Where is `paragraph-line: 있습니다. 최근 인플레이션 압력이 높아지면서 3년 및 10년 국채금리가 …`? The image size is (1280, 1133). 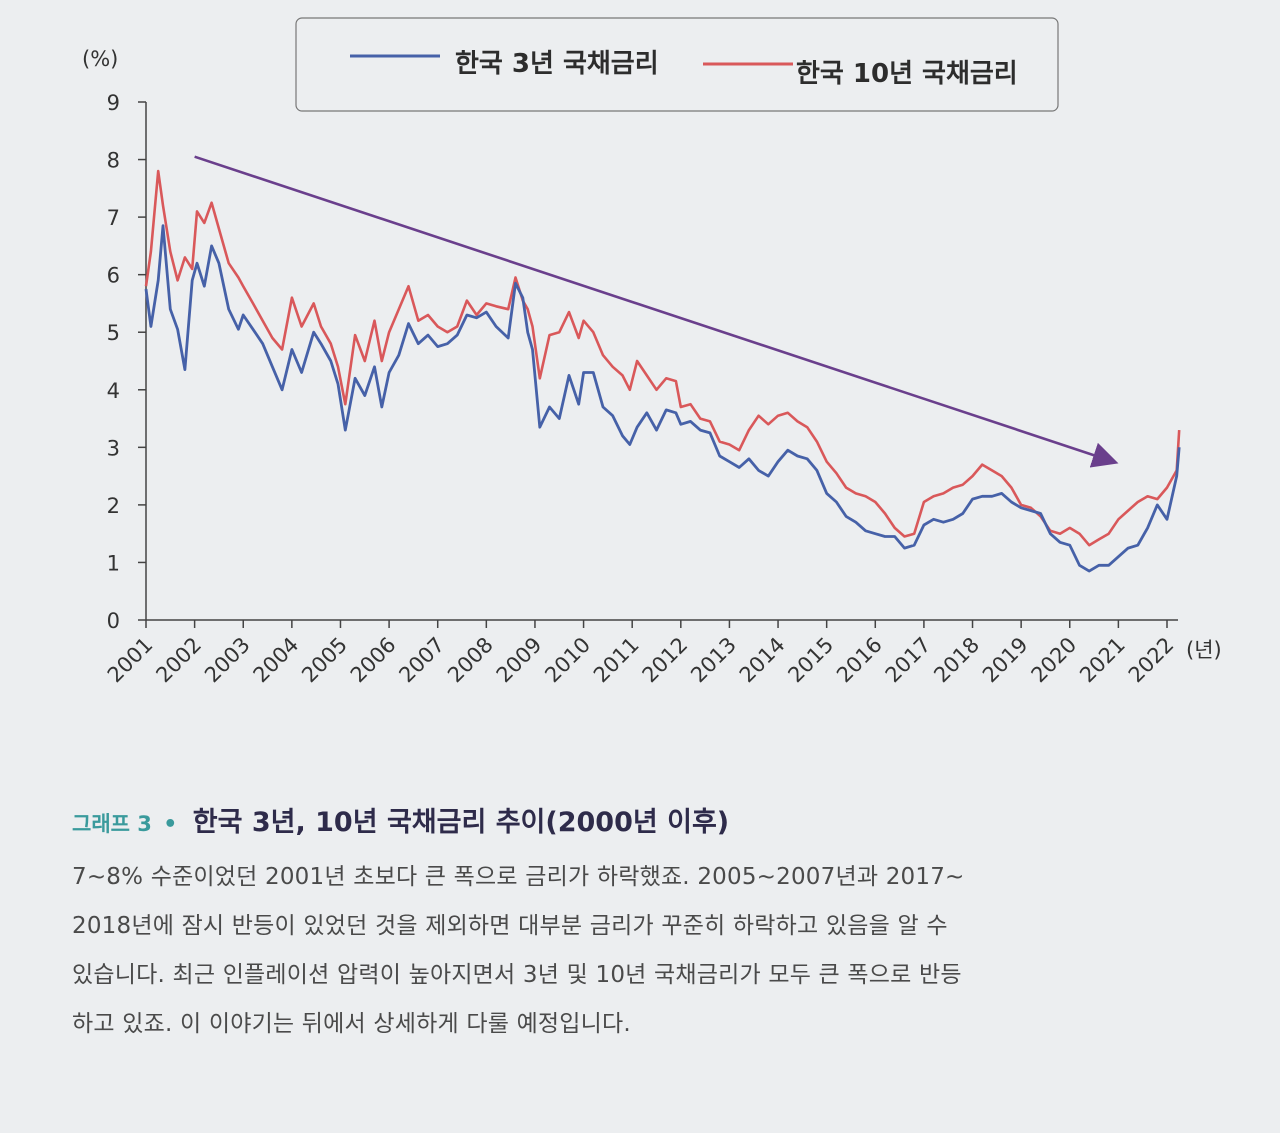 paragraph-line: 있습니다. 최근 인플레이션 압력이 높아지면서 3년 및 10년 국채금리가 … is located at coordinates (517, 975).